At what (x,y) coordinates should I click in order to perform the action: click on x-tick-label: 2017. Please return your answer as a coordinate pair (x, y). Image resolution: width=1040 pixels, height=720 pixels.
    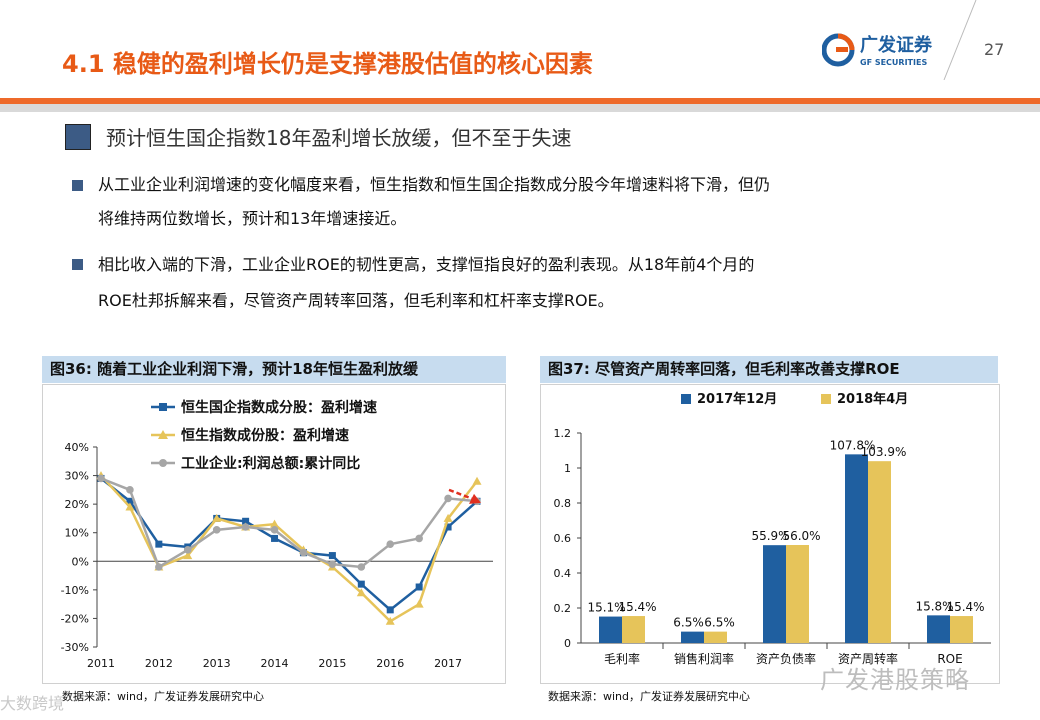
    Looking at the image, I should click on (448, 663).